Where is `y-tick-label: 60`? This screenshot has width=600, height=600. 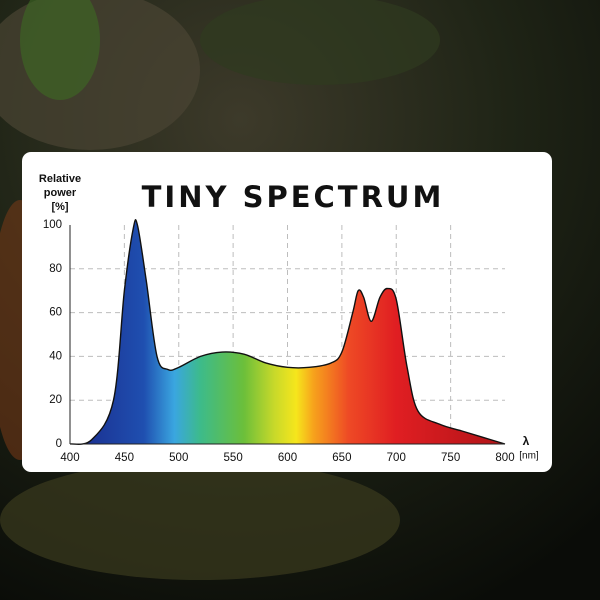
y-tick-label: 60 is located at coordinates (55, 313).